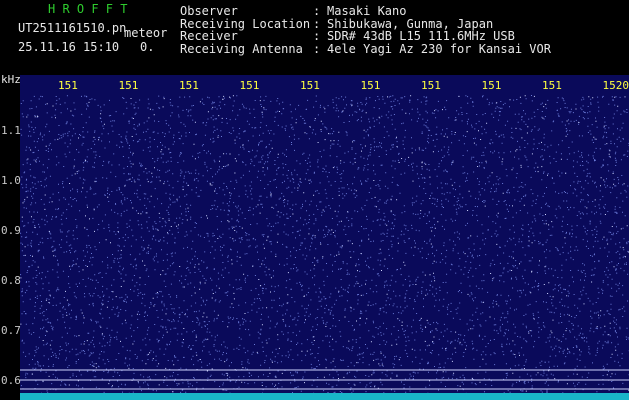  I want to click on y-tick-label: 0.7, so click(11, 330).